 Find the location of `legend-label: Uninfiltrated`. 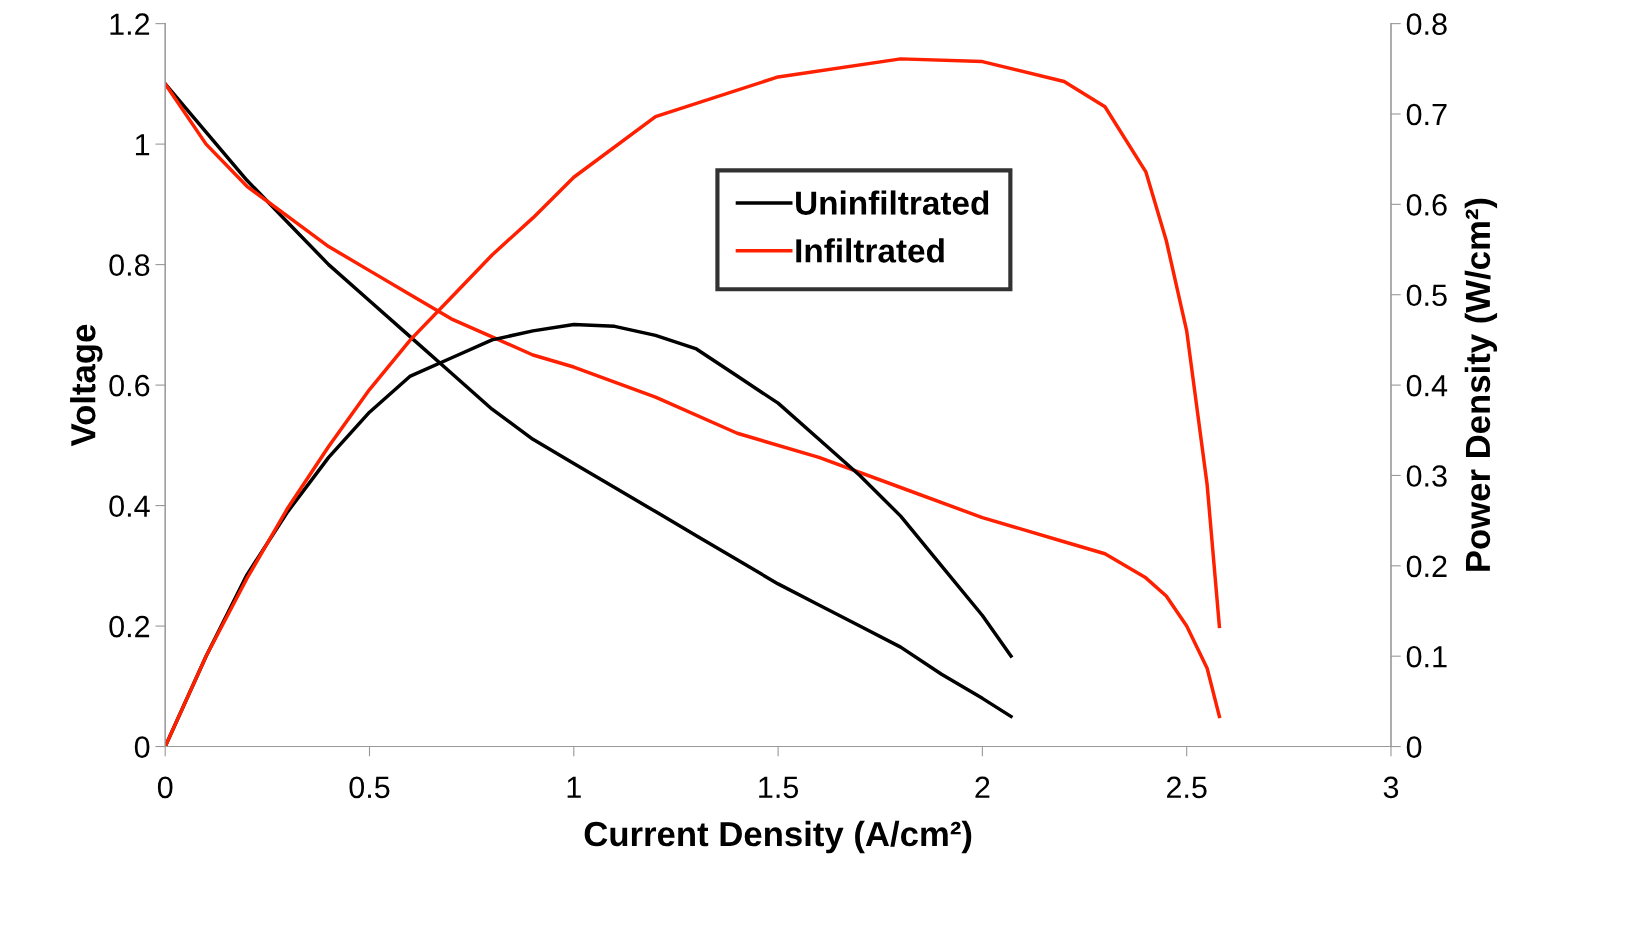

legend-label: Uninfiltrated is located at coordinates (892, 202).